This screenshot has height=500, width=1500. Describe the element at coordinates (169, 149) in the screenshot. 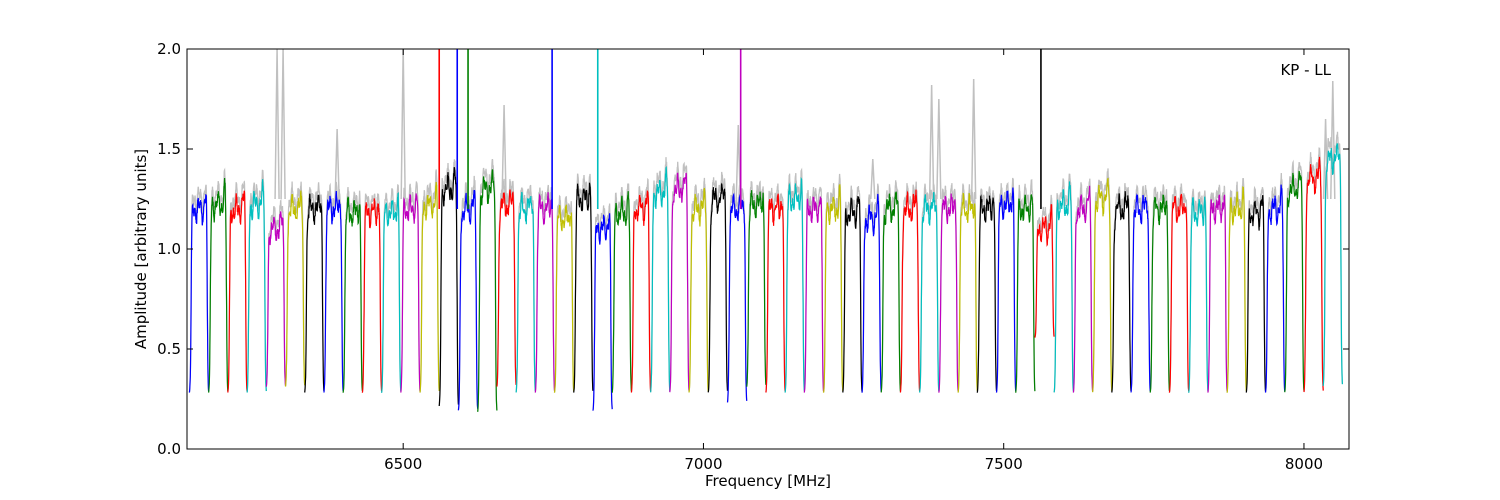

I see `y-tick-label: 1.5` at that location.